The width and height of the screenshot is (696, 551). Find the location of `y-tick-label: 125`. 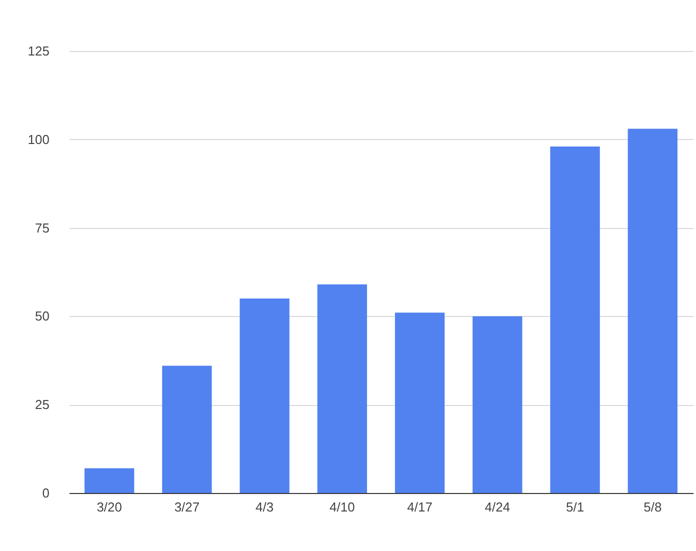

y-tick-label: 125 is located at coordinates (39, 51).